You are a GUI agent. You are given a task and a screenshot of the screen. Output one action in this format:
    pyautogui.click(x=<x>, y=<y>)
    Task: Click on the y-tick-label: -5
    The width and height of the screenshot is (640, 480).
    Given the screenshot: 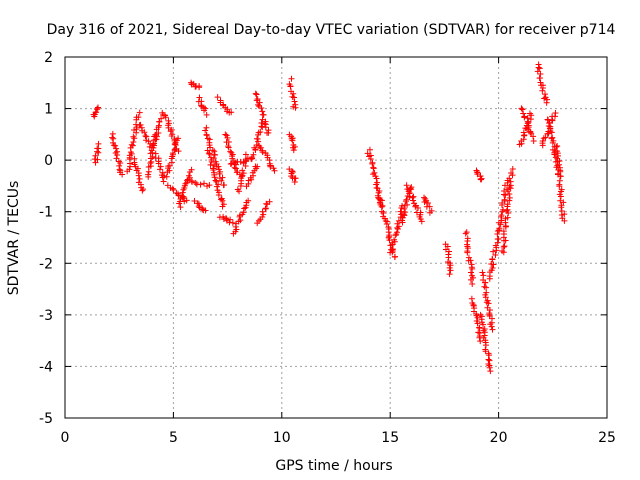 What is the action you would take?
    pyautogui.click(x=46, y=419)
    